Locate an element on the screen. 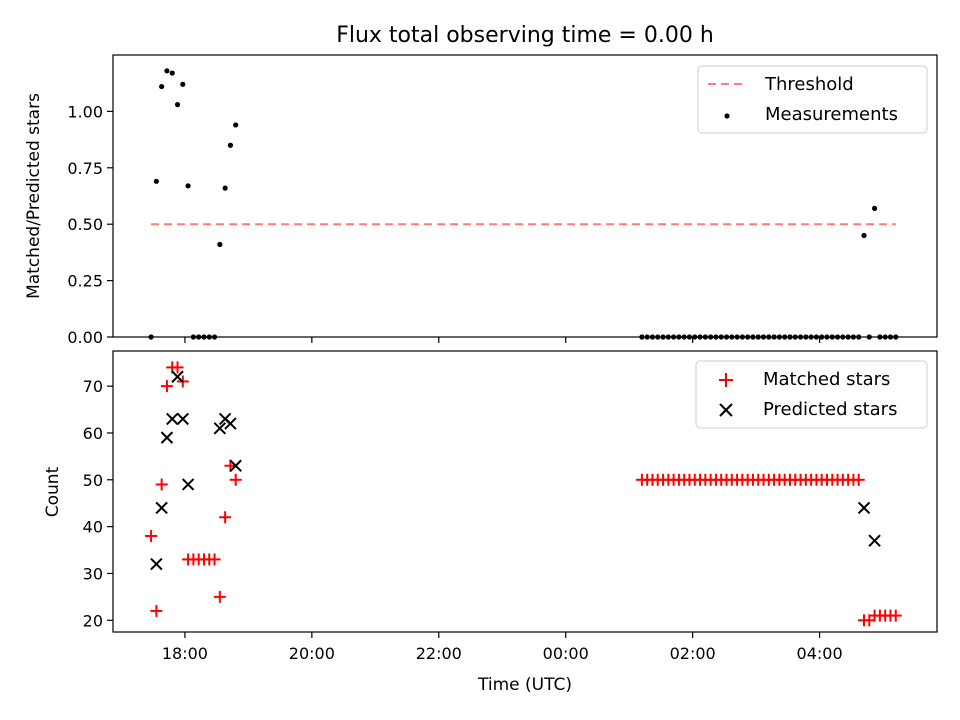 The height and width of the screenshot is (720, 960). top-legend-box is located at coordinates (812, 99).